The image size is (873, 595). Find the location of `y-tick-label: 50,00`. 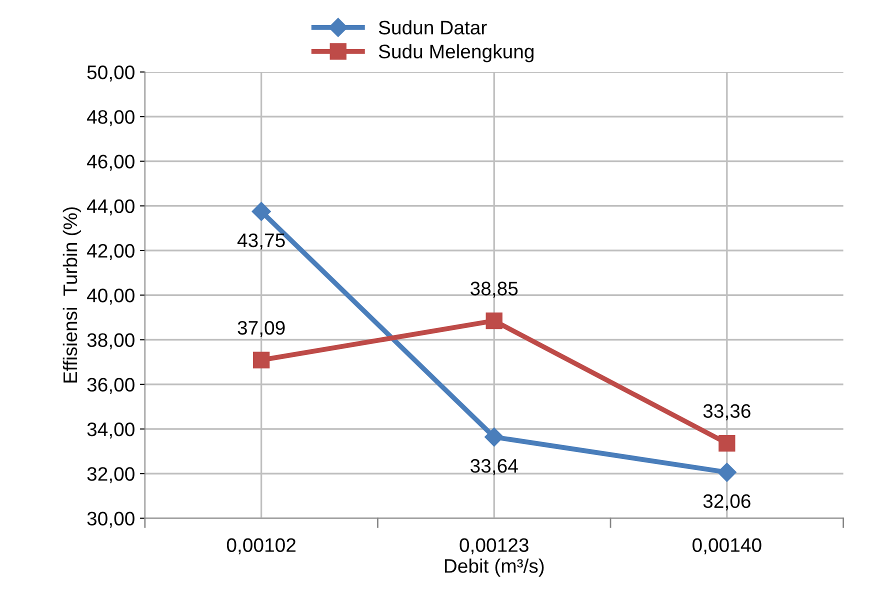

y-tick-label: 50,00 is located at coordinates (110, 73).